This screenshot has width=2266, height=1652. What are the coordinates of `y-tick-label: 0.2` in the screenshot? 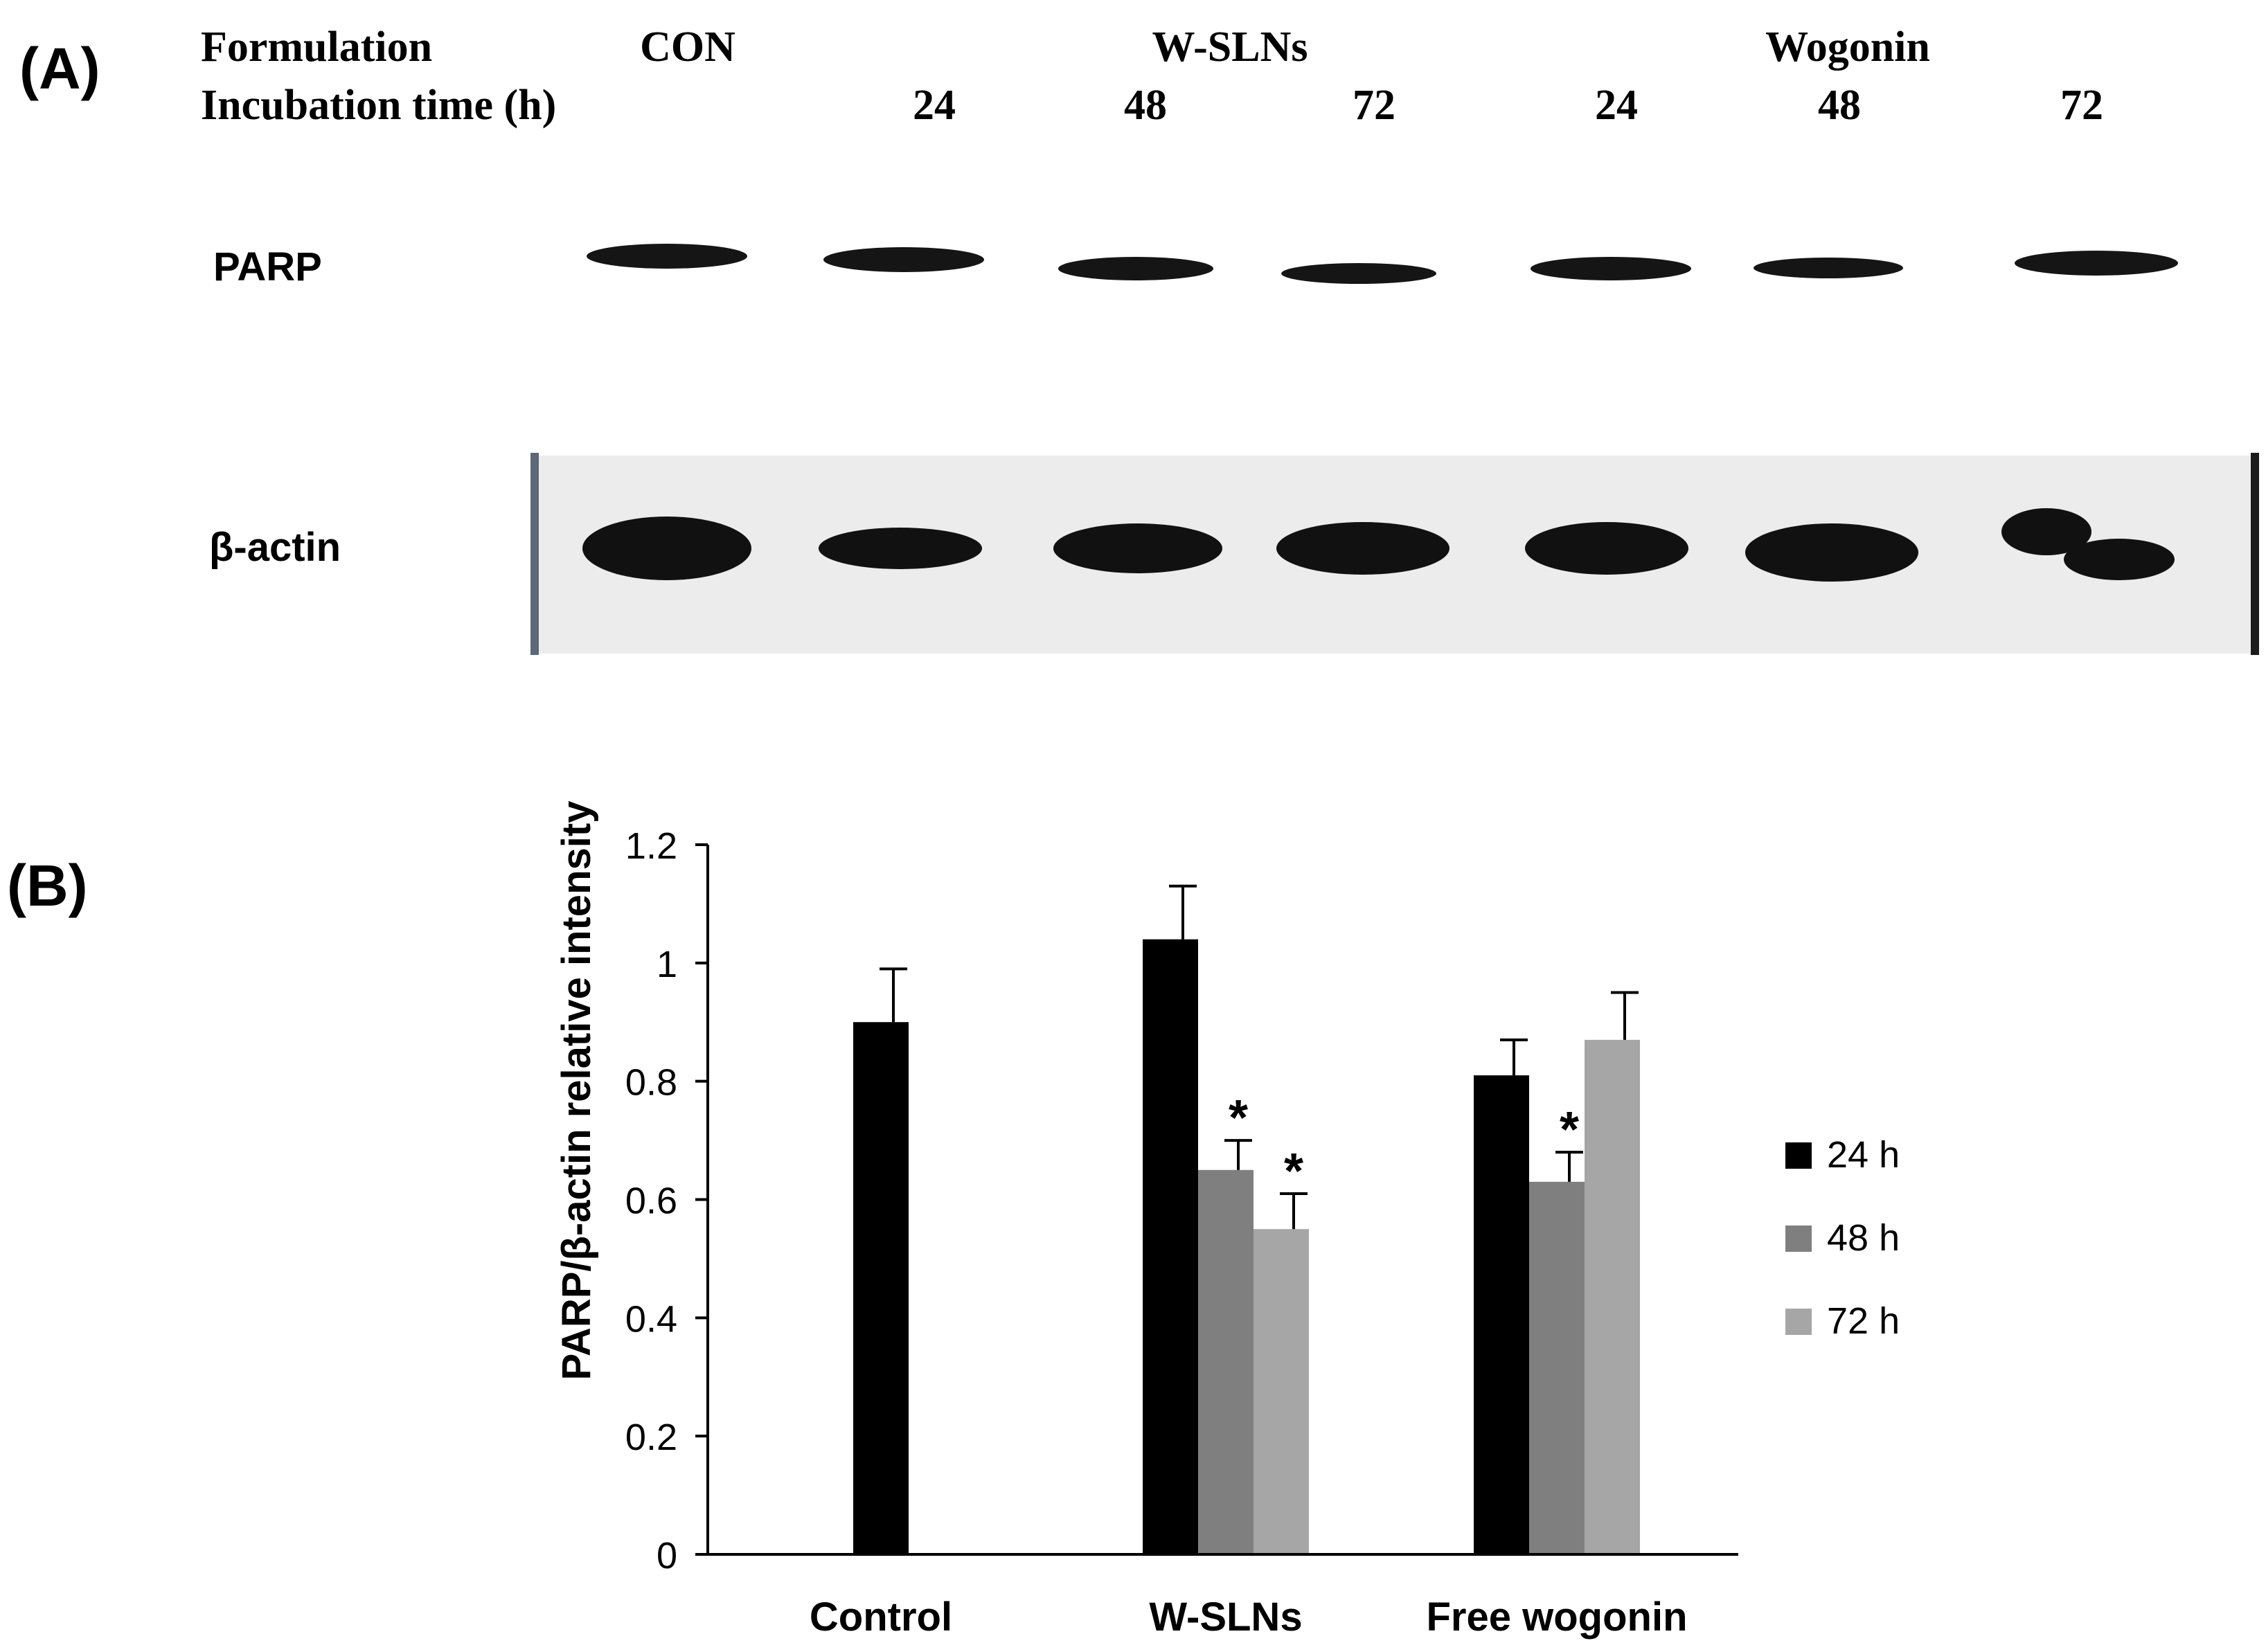 It's located at (651, 1438).